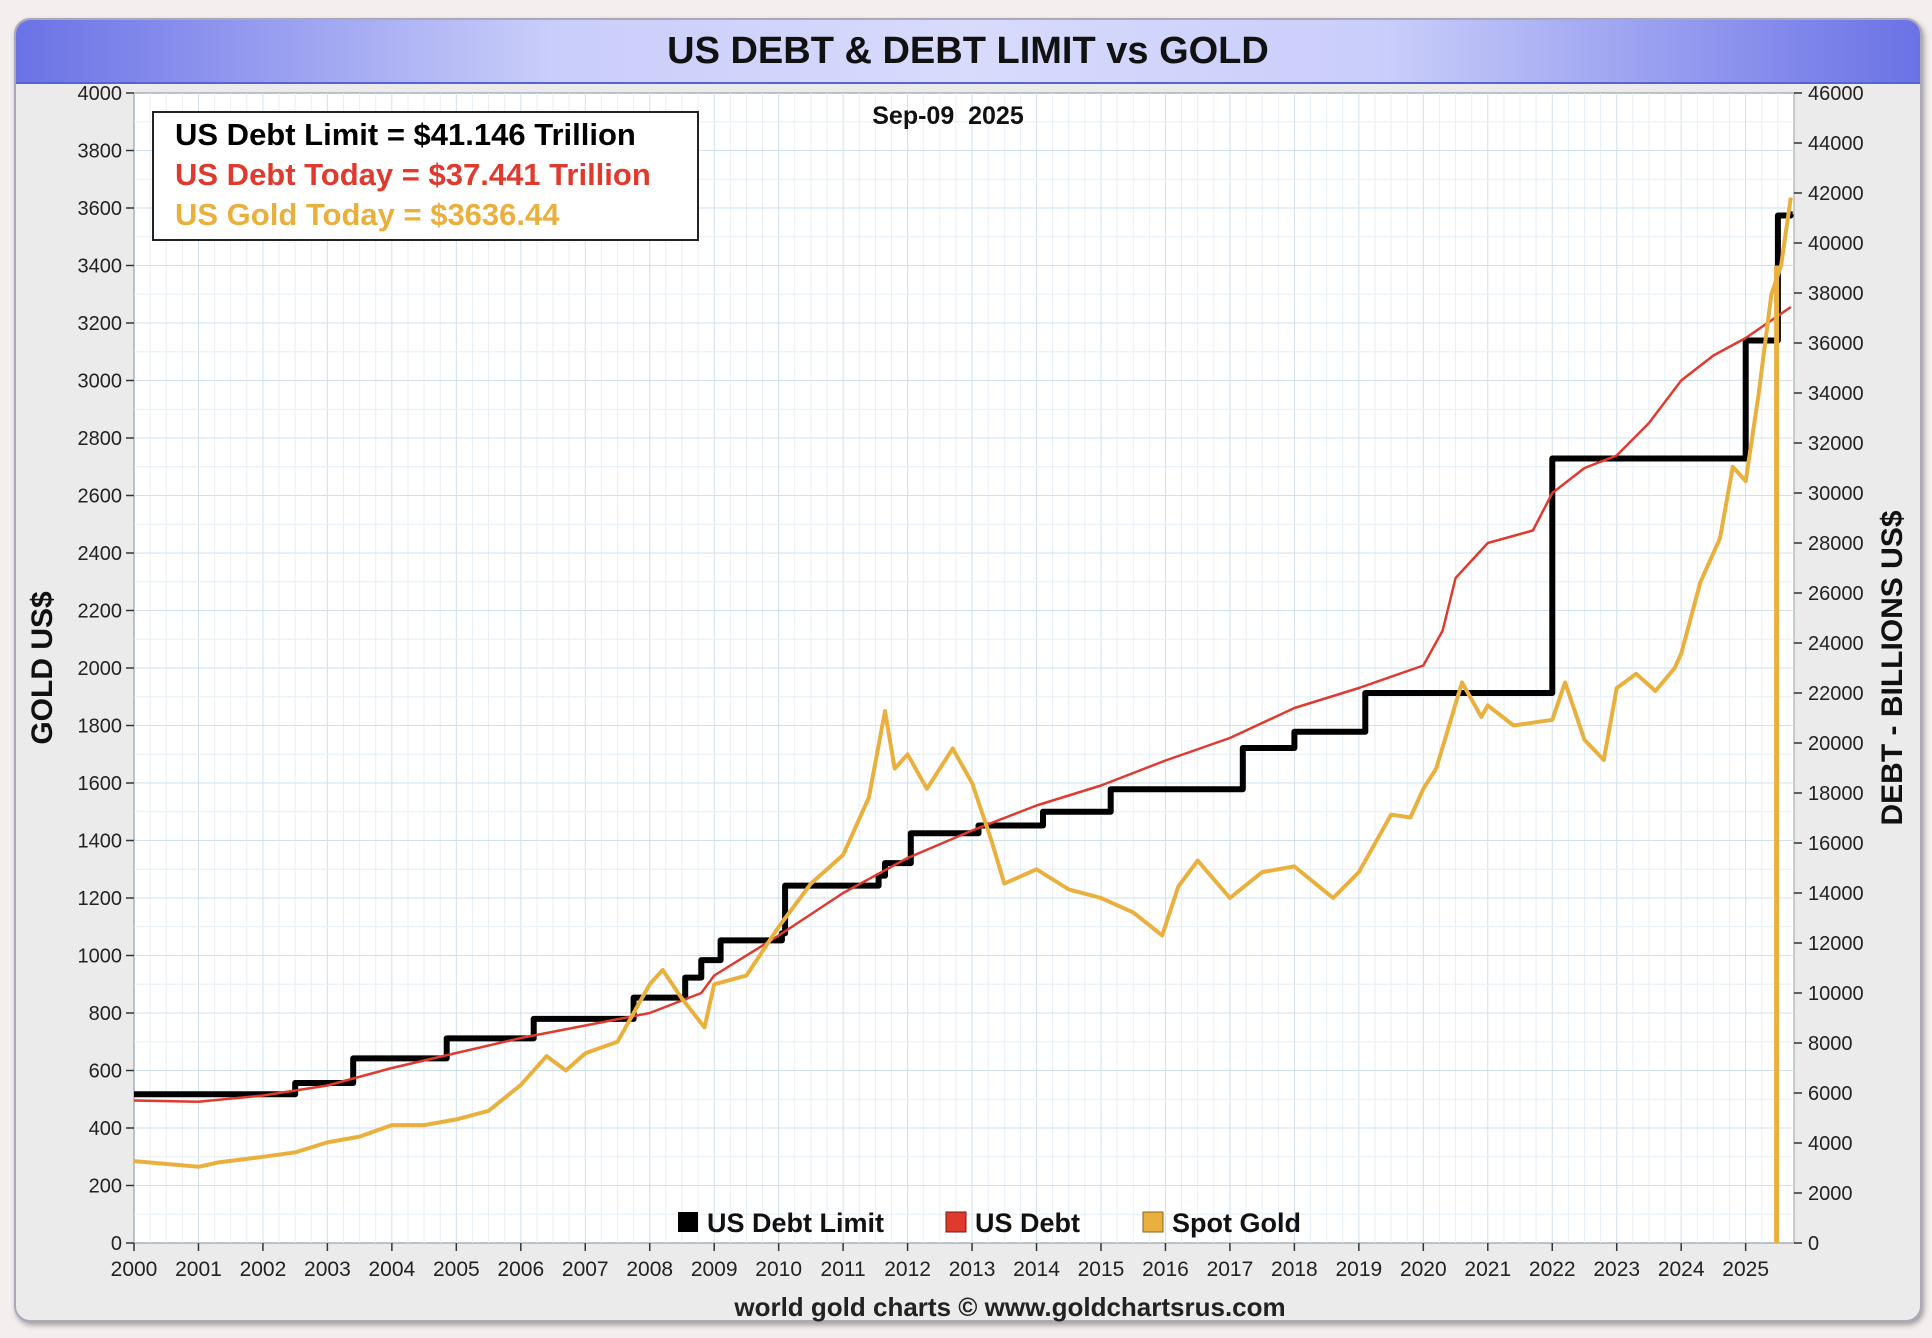  What do you see at coordinates (778, 1269) in the screenshot?
I see `x-tick-label: 2010` at bounding box center [778, 1269].